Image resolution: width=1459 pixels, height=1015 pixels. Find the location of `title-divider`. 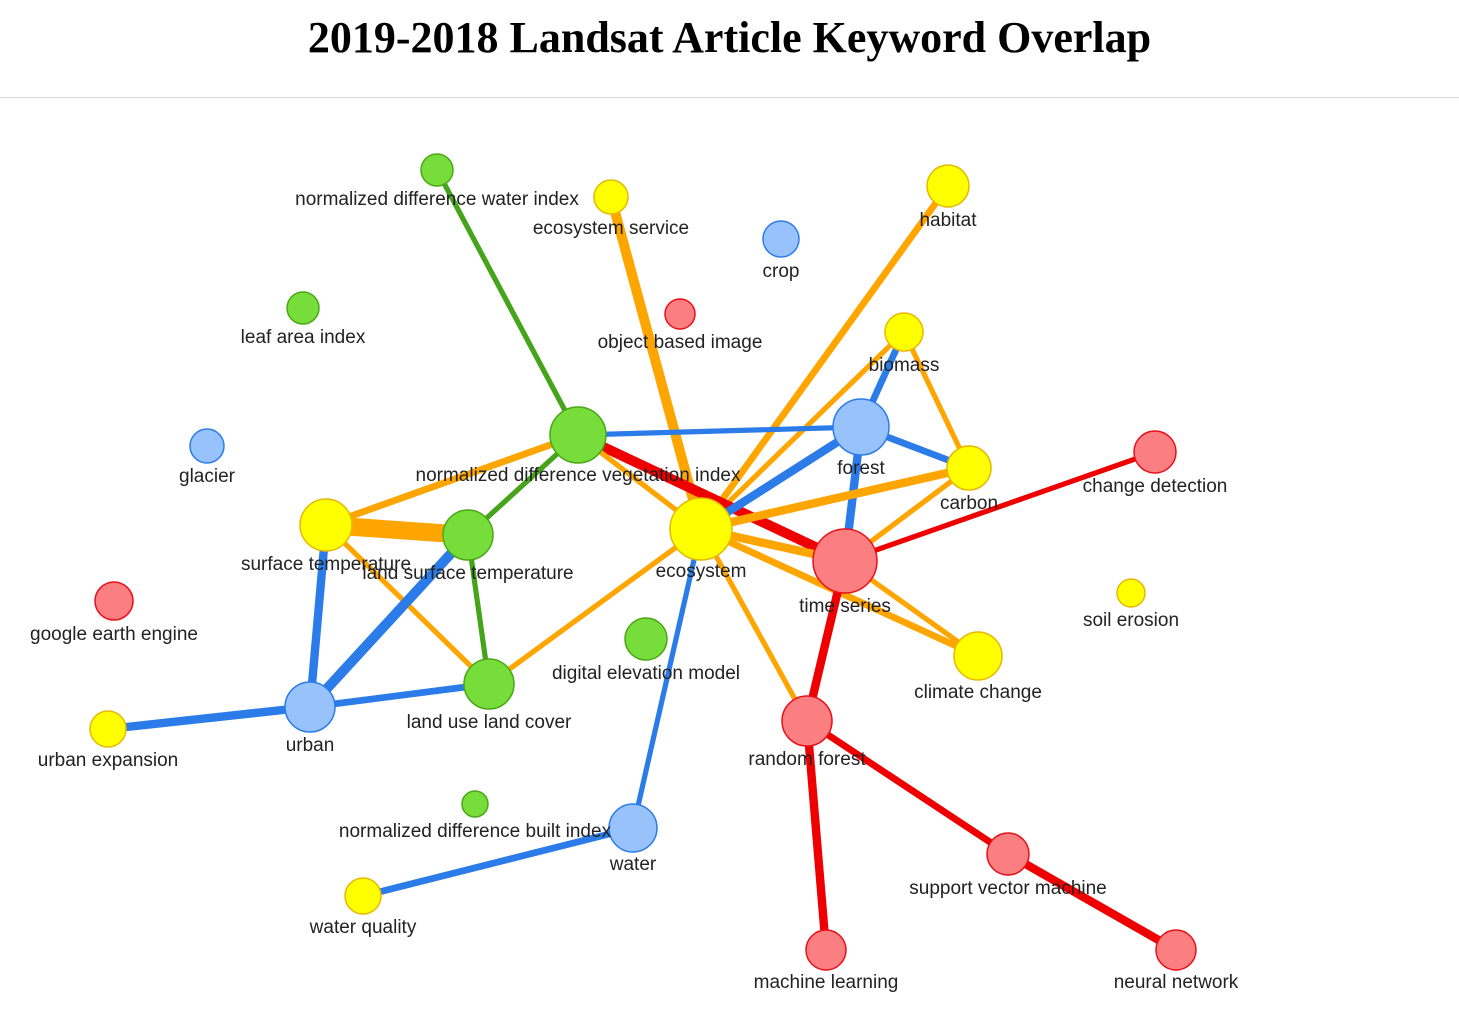

title-divider is located at coordinates (729, 97).